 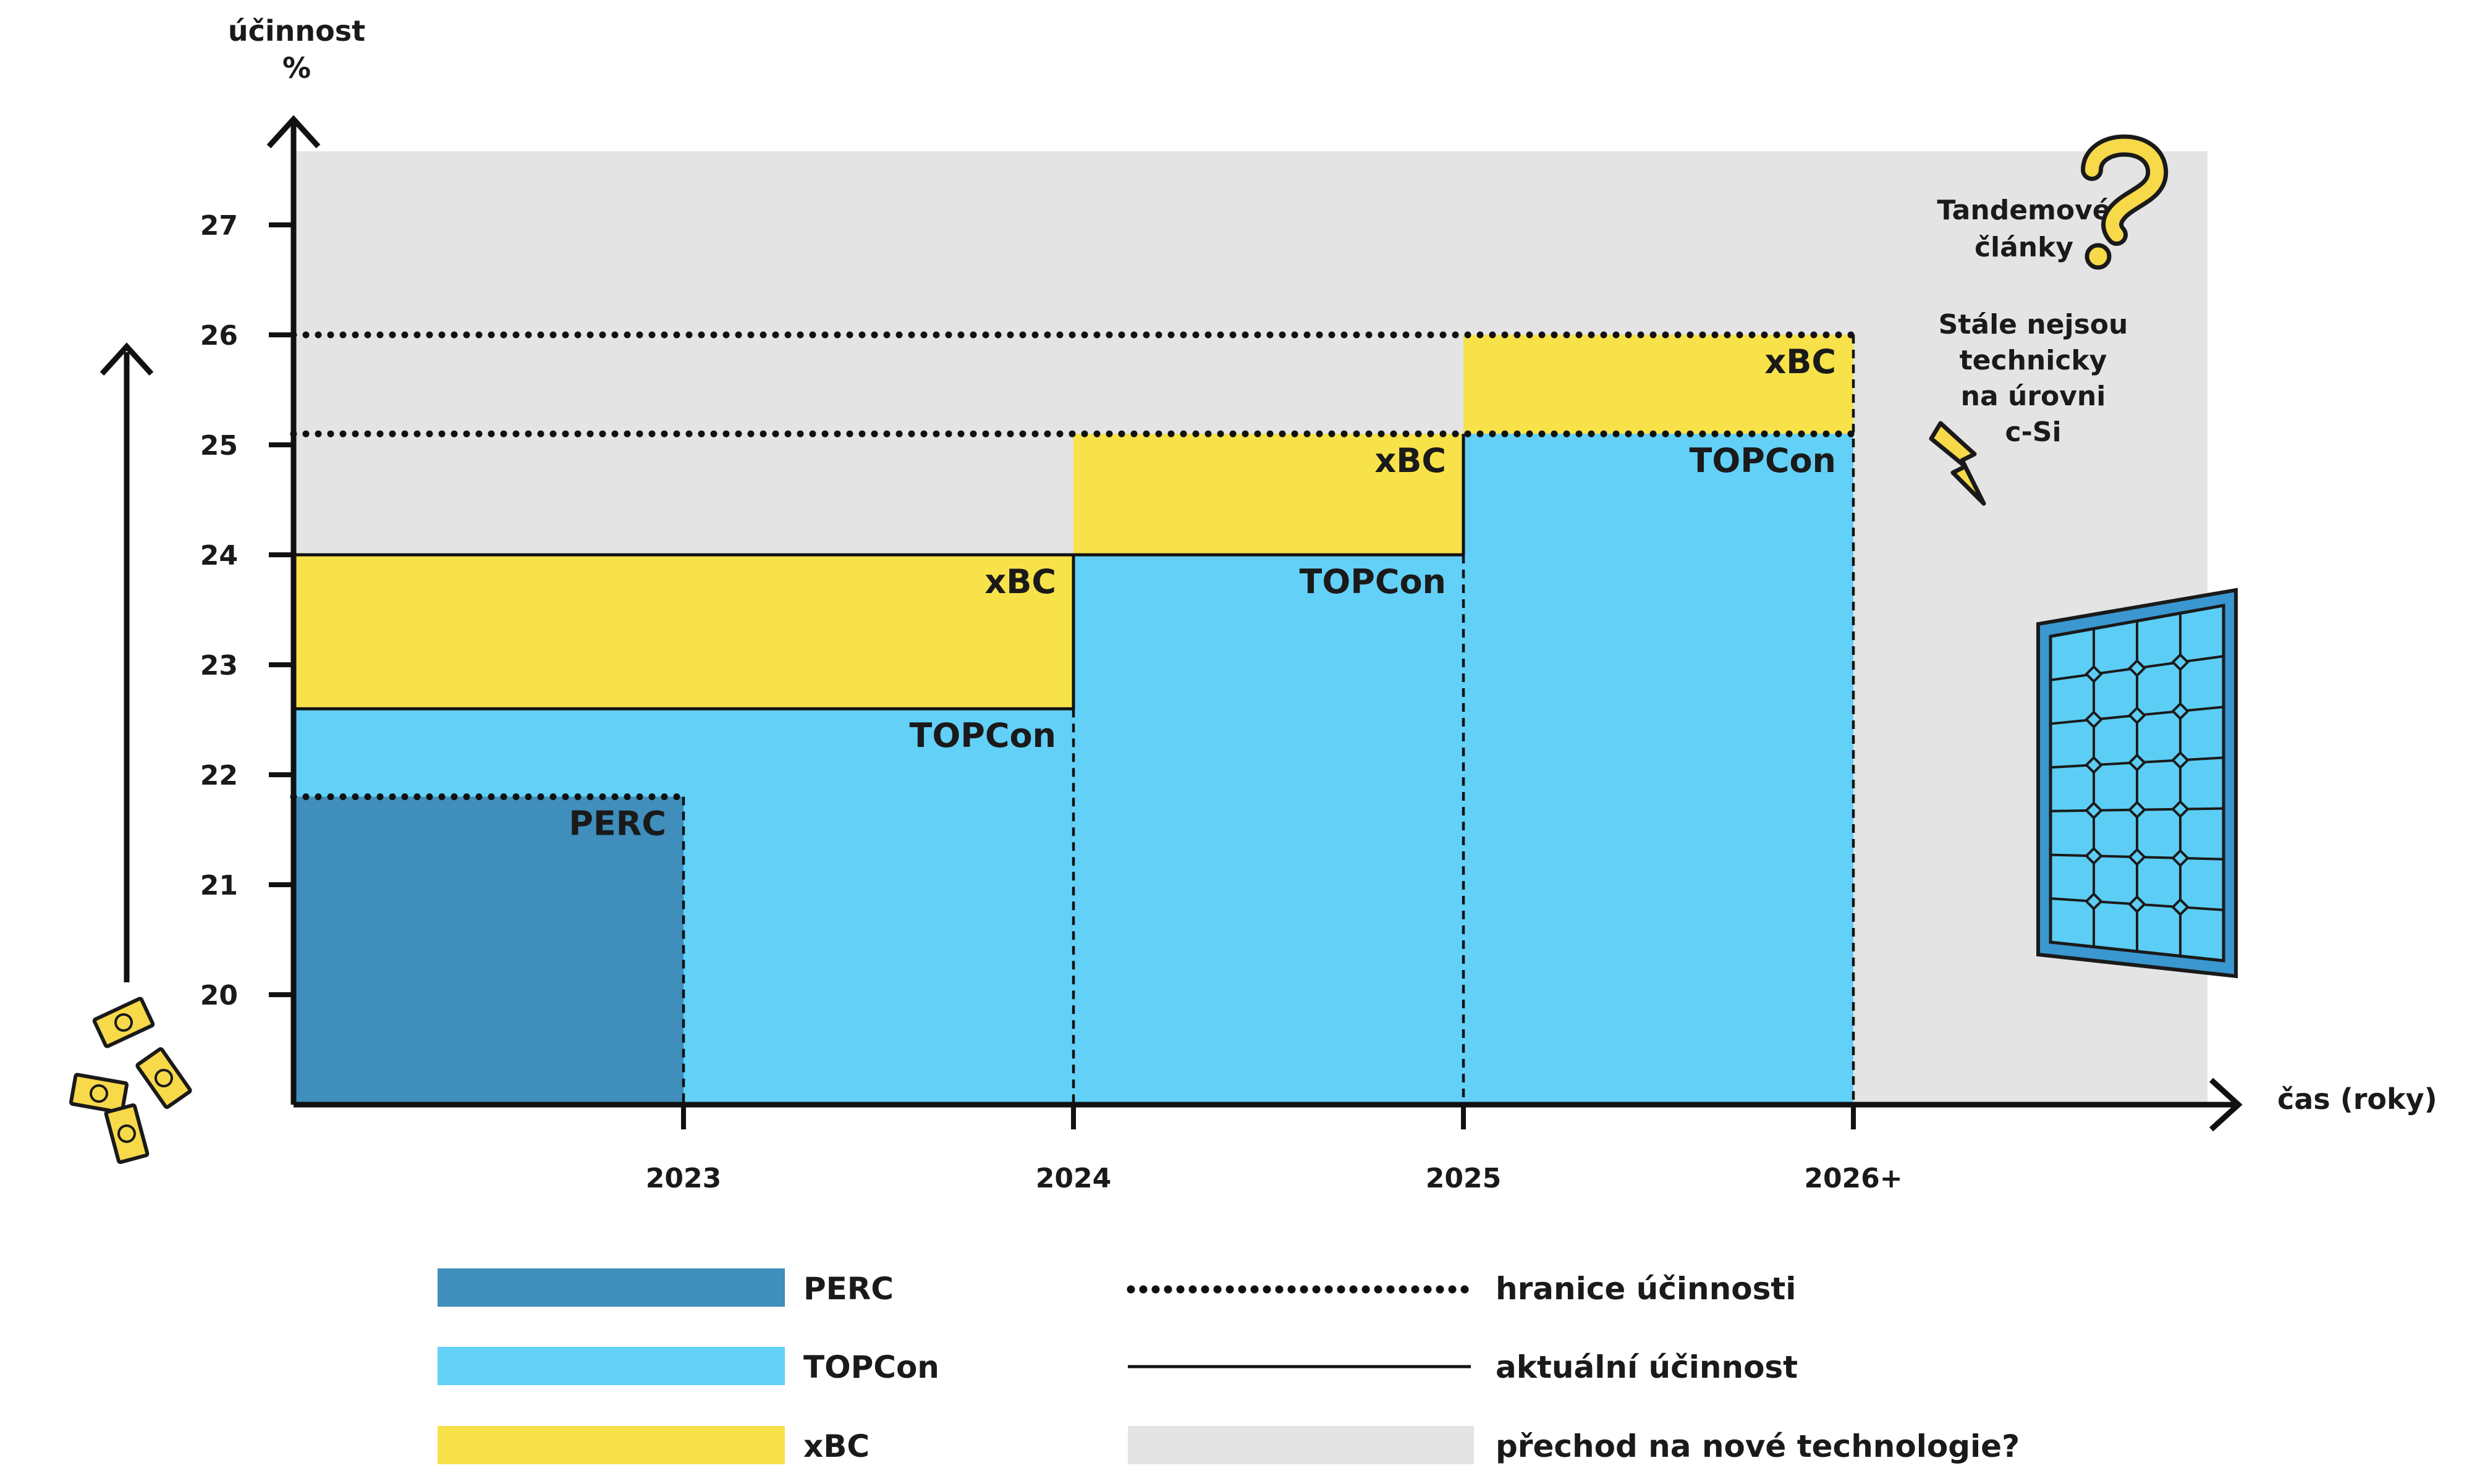 I want to click on x-tick-label: 2023, so click(x=683, y=1178).